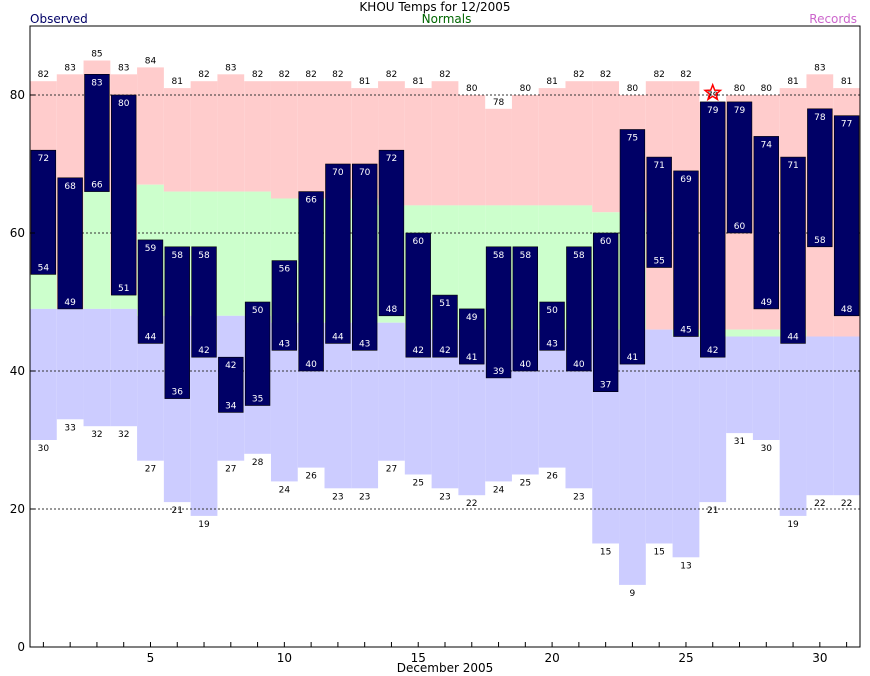  I want to click on record-low-label: 9, so click(633, 594).